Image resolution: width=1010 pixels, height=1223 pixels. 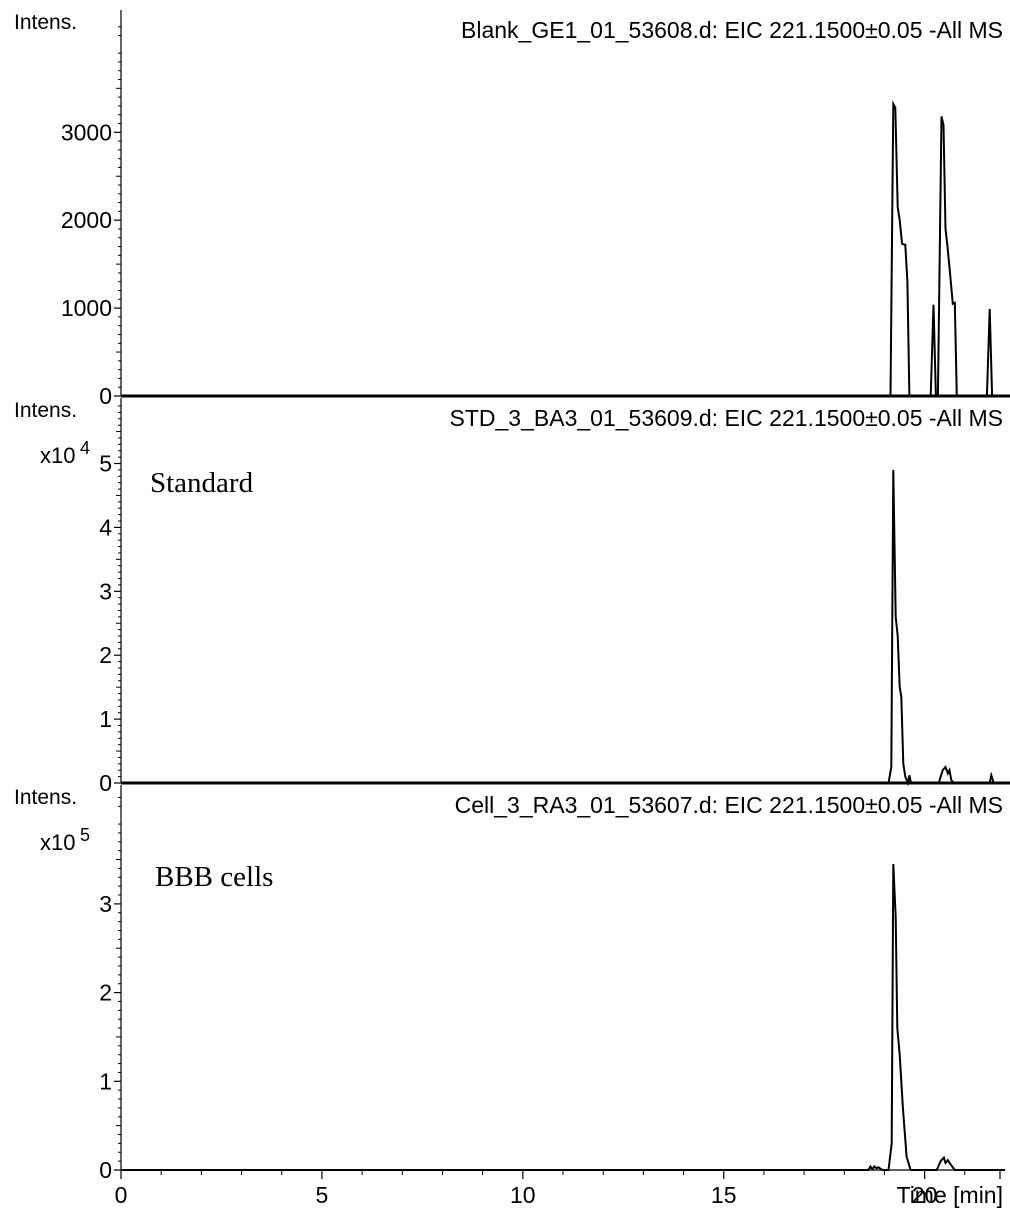 I want to click on y-tick-label: 1000, so click(x=86, y=308).